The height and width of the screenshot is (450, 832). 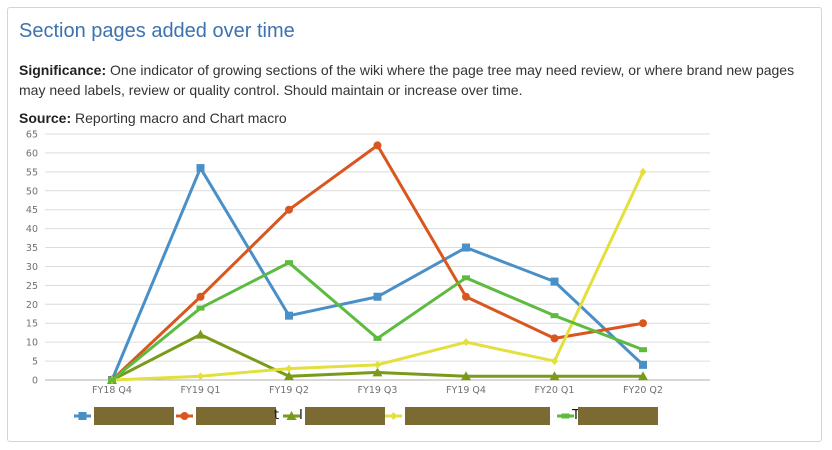 I want to click on y-tick-label: 20, so click(x=32, y=305).